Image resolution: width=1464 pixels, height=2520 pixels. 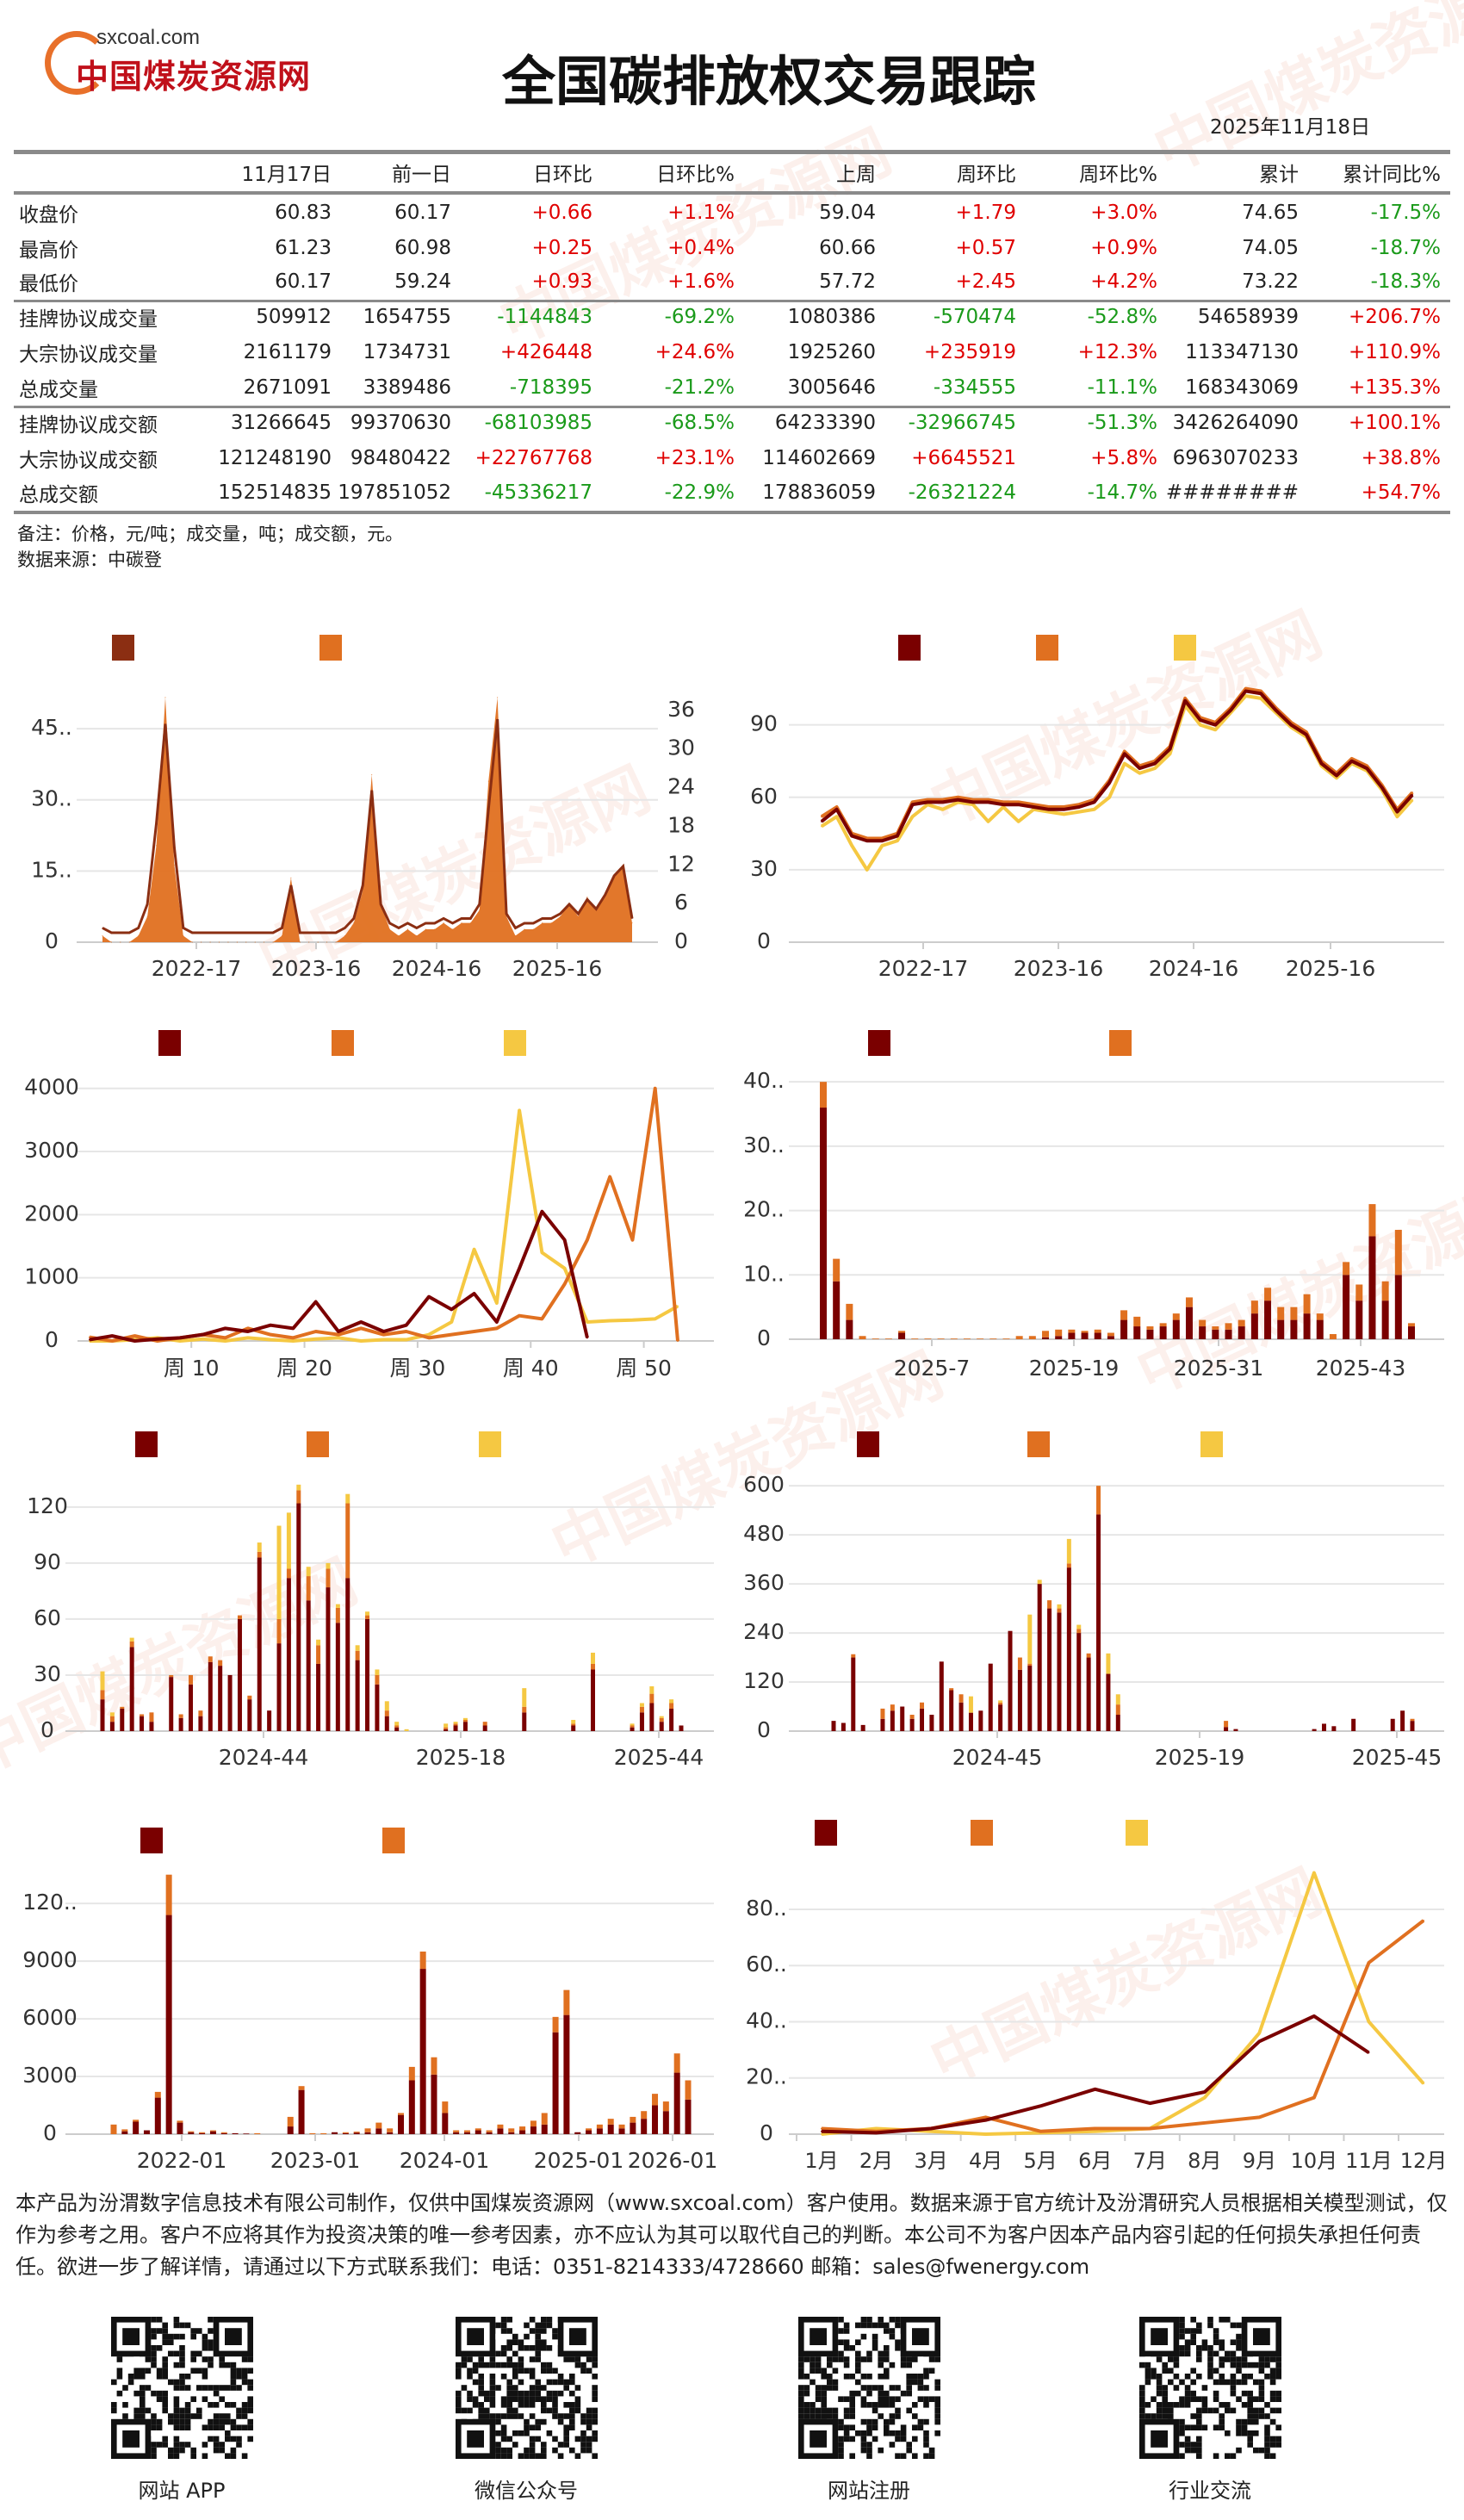 What do you see at coordinates (538, 423) in the screenshot?
I see `table-cell: -68103985` at bounding box center [538, 423].